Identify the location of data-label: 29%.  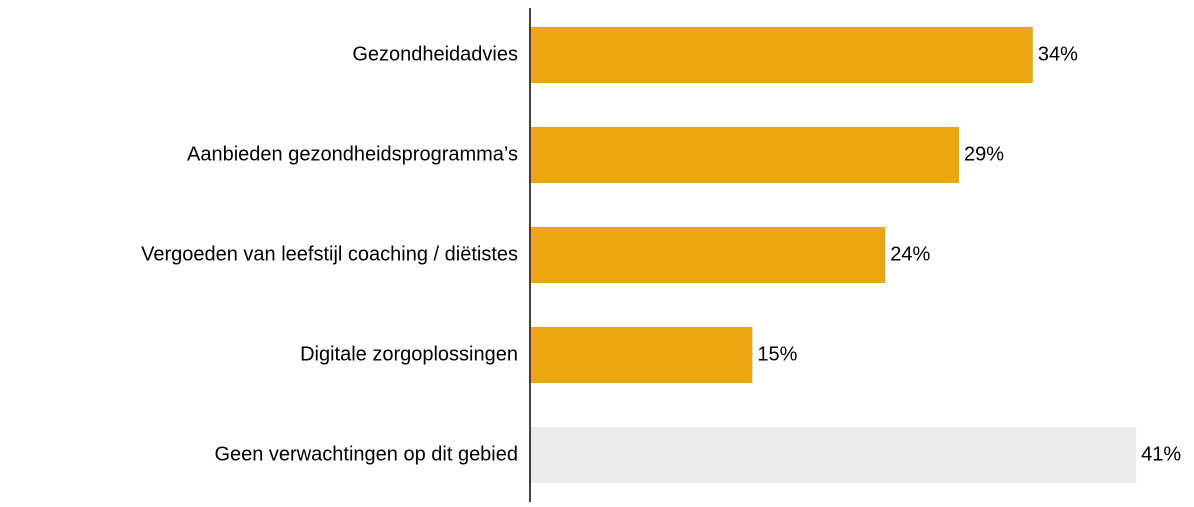
(984, 154).